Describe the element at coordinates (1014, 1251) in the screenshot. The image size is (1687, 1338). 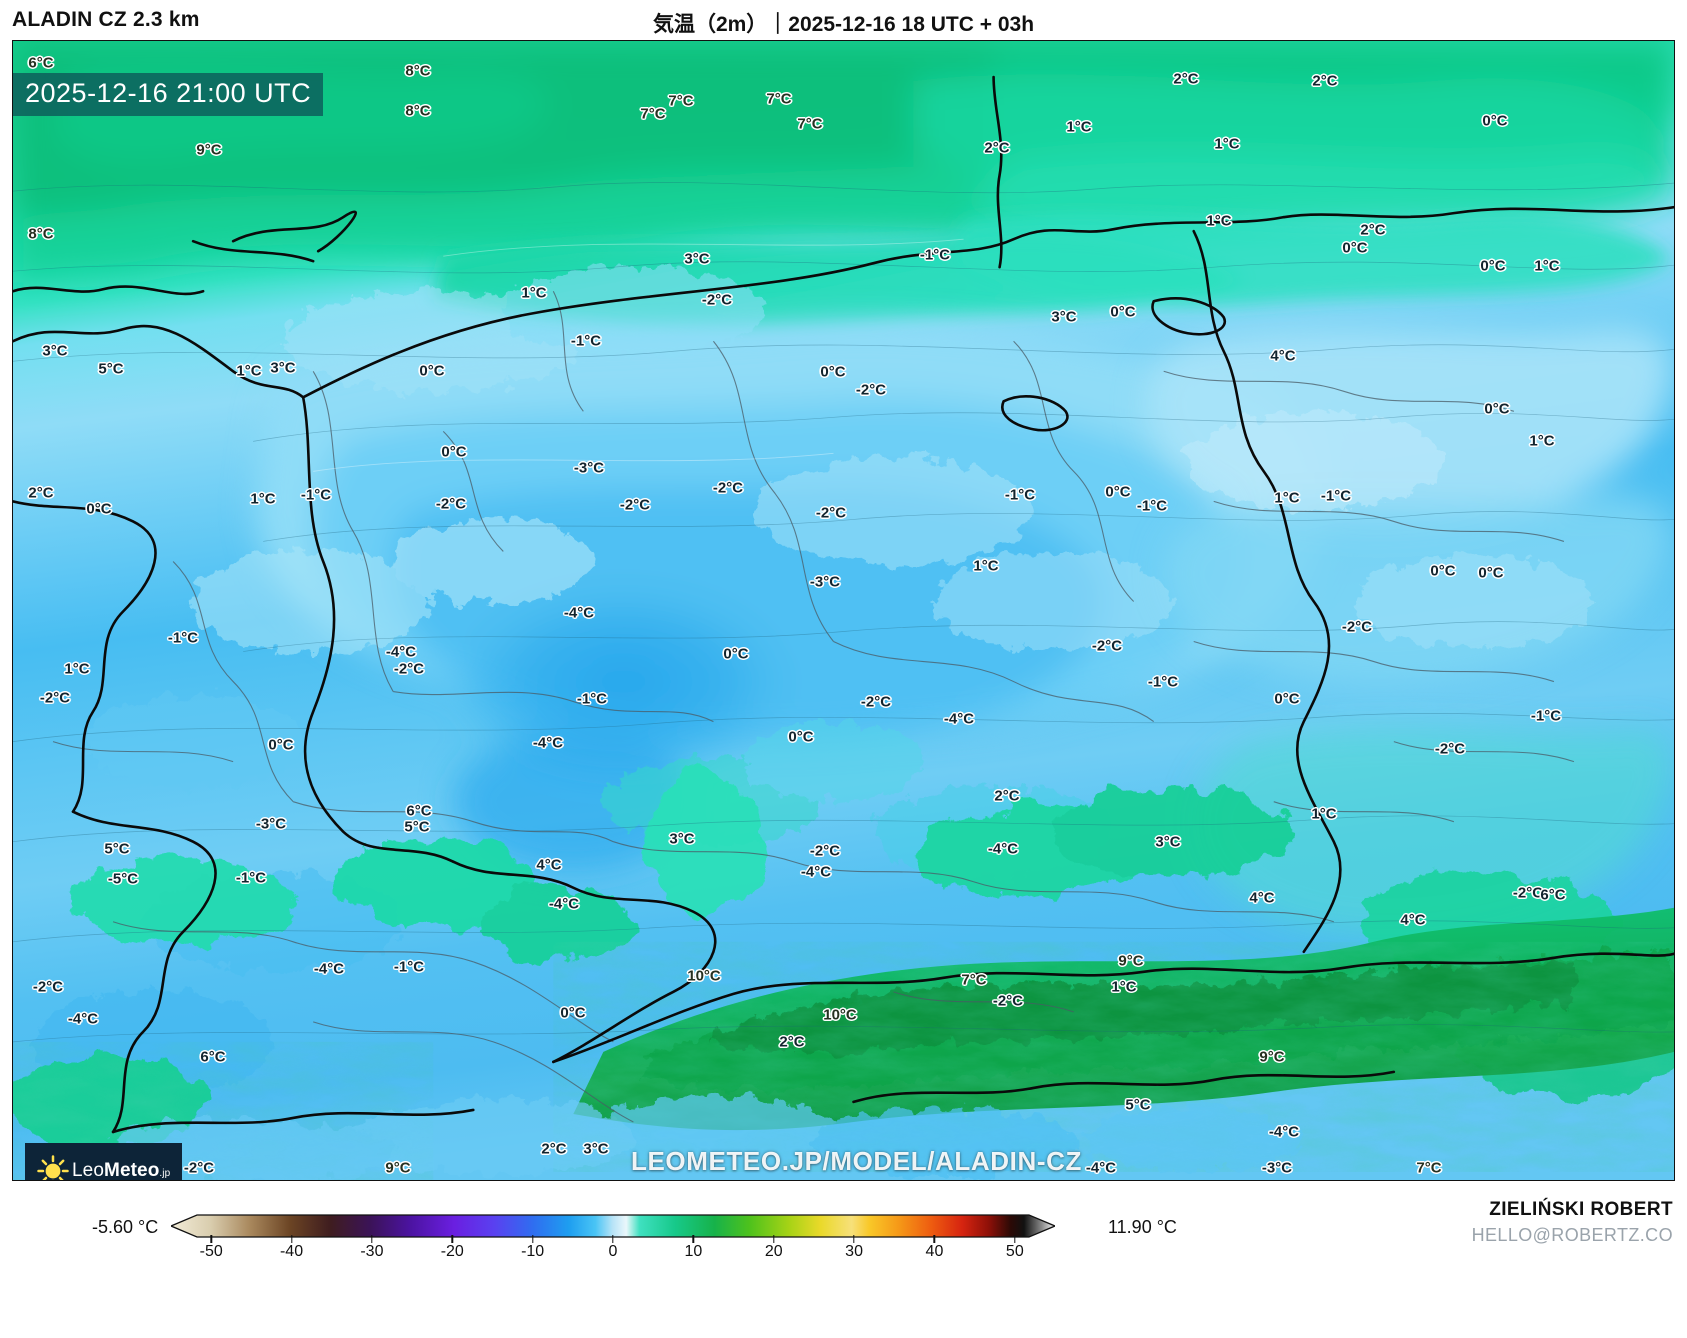
I see `colorbar-tick-label: 50` at that location.